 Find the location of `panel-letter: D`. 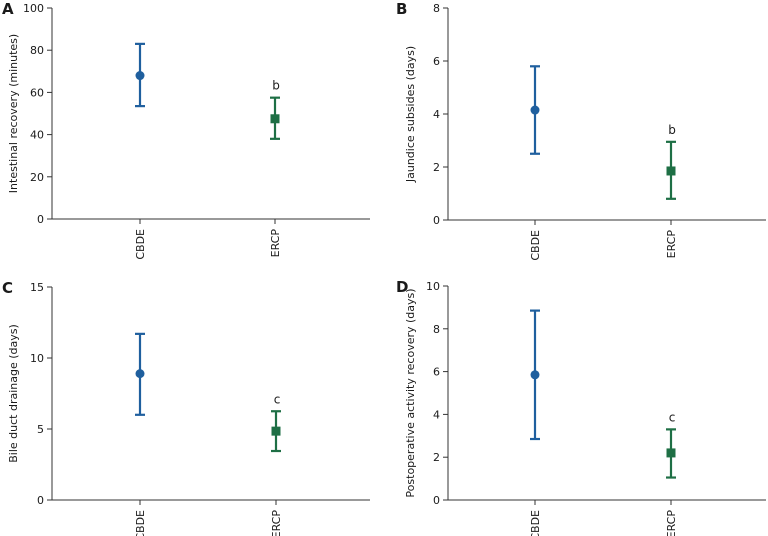

panel-letter: D is located at coordinates (402, 287).